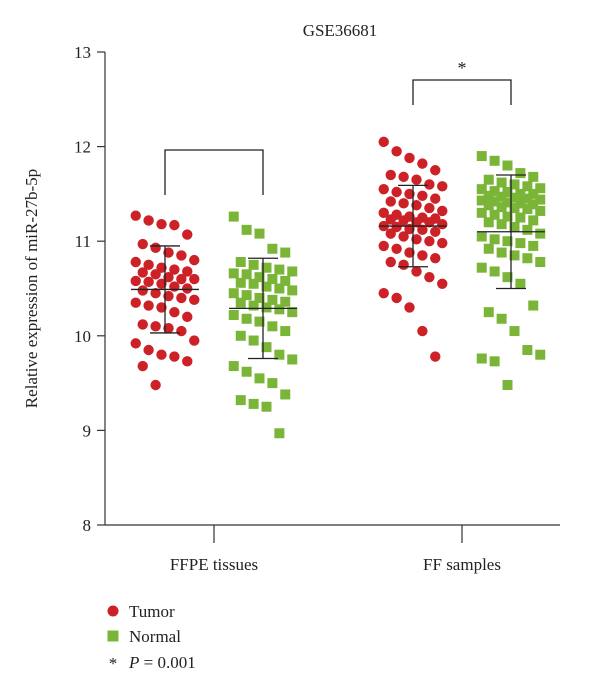  What do you see at coordinates (340, 30) in the screenshot?
I see `chart-title: GSE36681` at bounding box center [340, 30].